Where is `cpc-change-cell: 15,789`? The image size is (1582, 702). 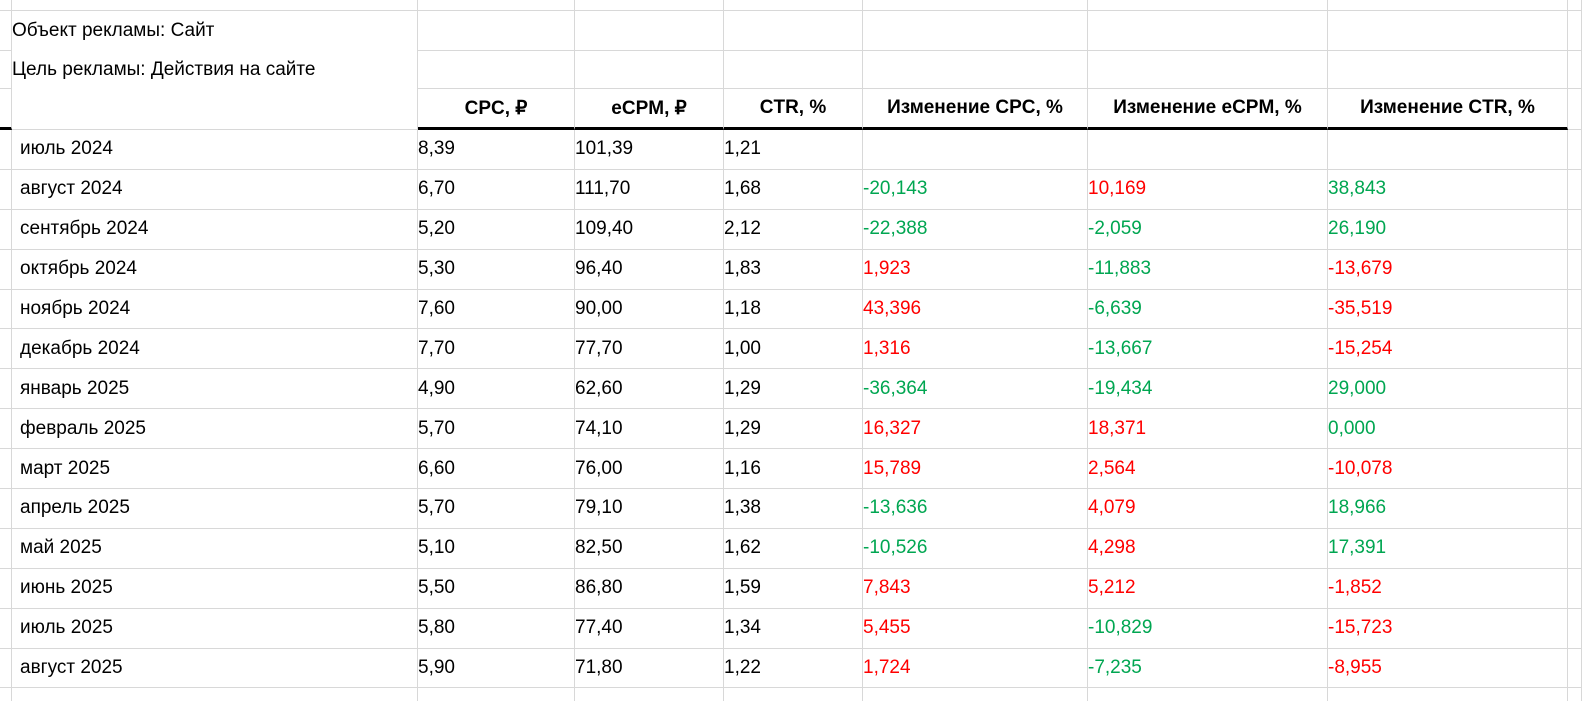 cpc-change-cell: 15,789 is located at coordinates (975, 469).